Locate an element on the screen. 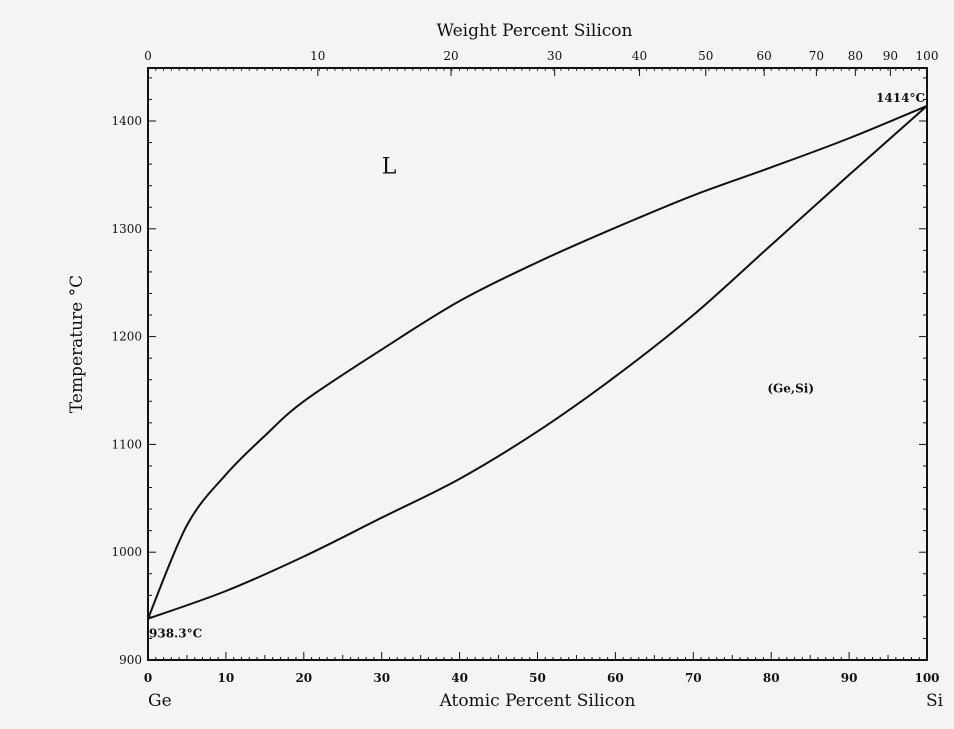 The width and height of the screenshot is (954, 729). ge-melting-point-label: 938.3°C is located at coordinates (175, 634).